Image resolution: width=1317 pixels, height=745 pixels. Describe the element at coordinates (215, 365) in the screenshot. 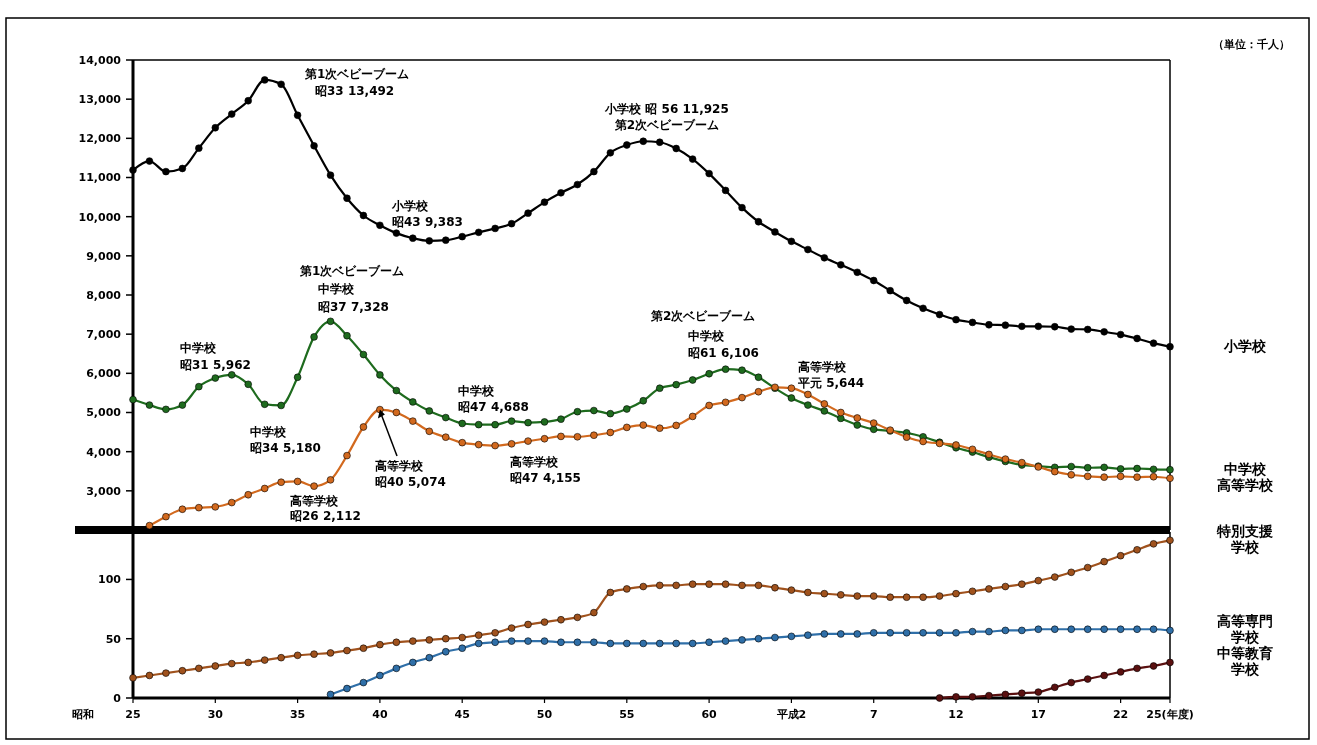

I see `annotation: 昭31 5,962` at that location.